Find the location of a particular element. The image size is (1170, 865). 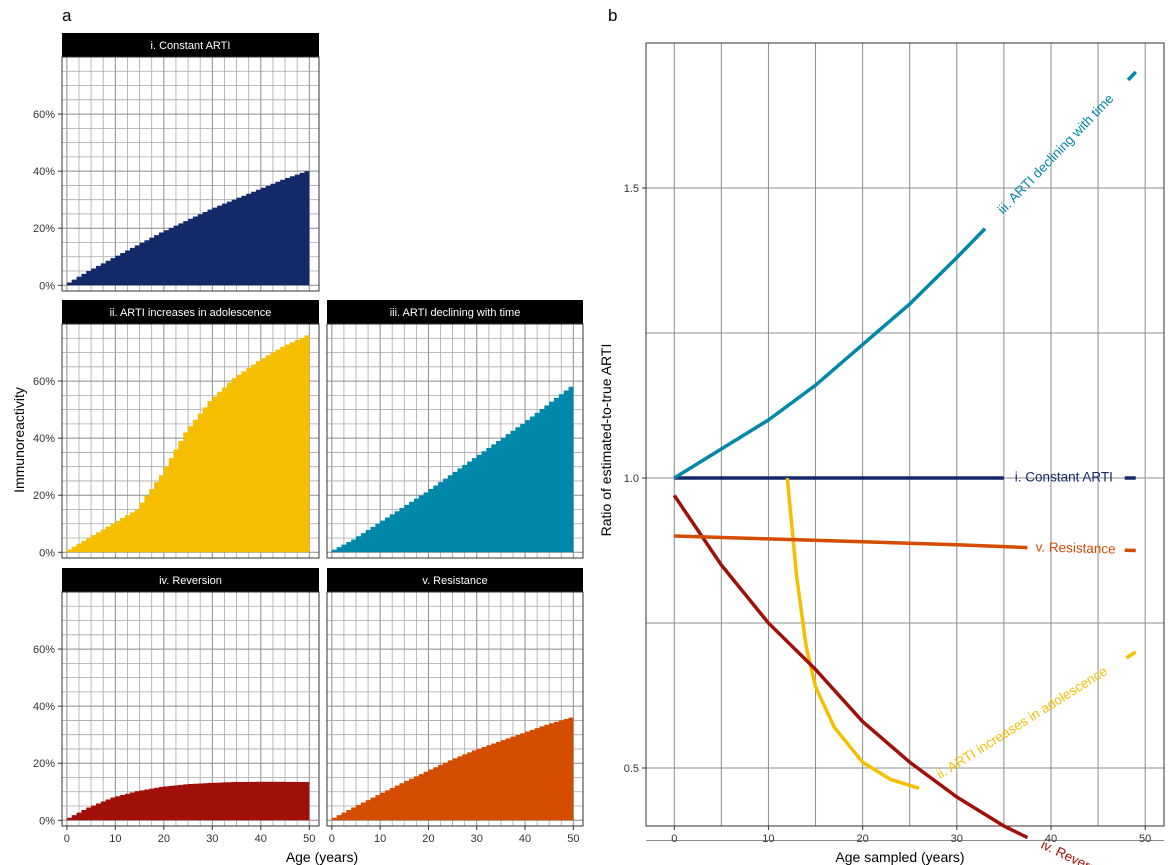

facet-strip-iii is located at coordinates (455, 312).